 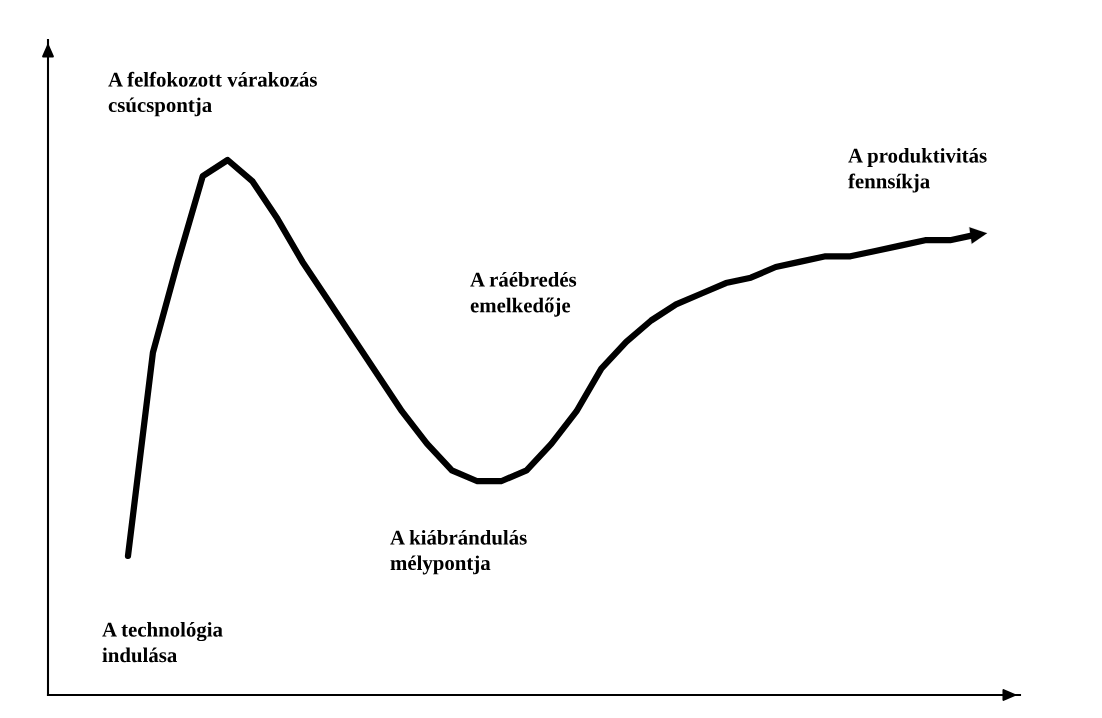 I want to click on annotation: A kiábrándulás mélypontja, so click(x=458, y=552).